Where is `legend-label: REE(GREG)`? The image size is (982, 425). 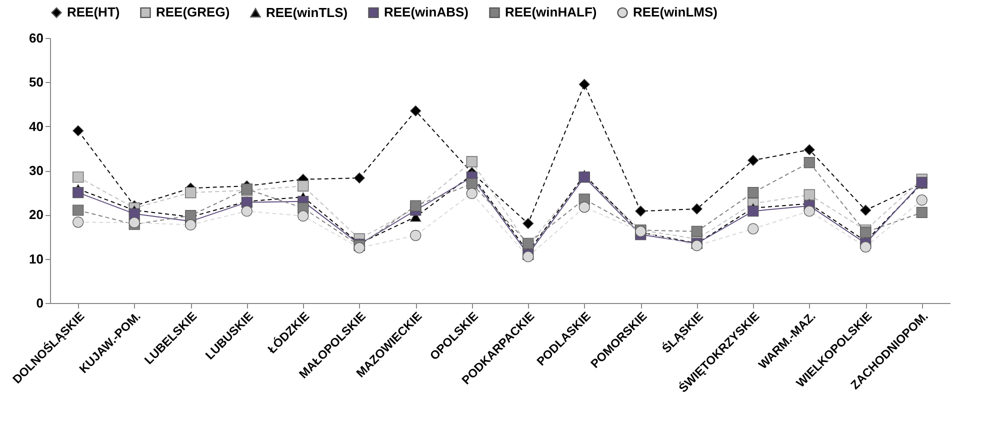
legend-label: REE(GREG) is located at coordinates (193, 12).